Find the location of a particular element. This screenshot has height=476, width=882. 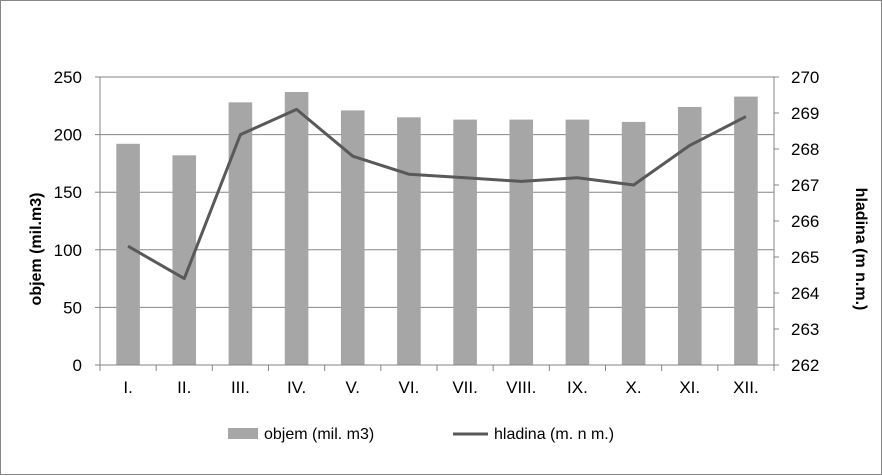

y-tick-label-left: 50 is located at coordinates (72, 307).